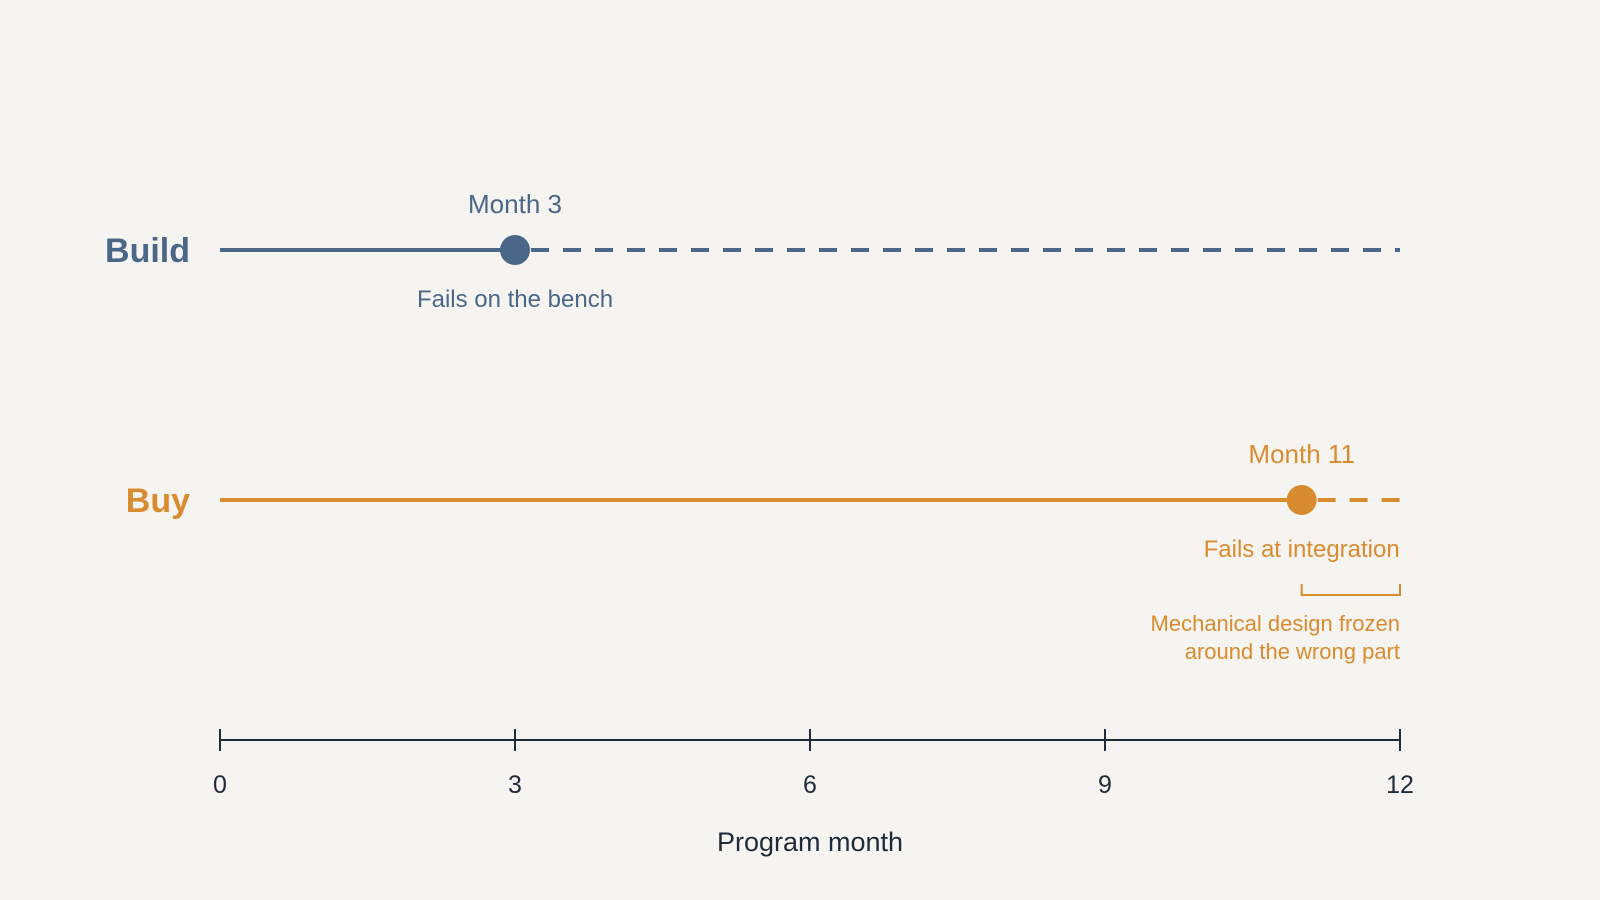  I want to click on bracket-note-line: around the wrong part, so click(1292, 651).